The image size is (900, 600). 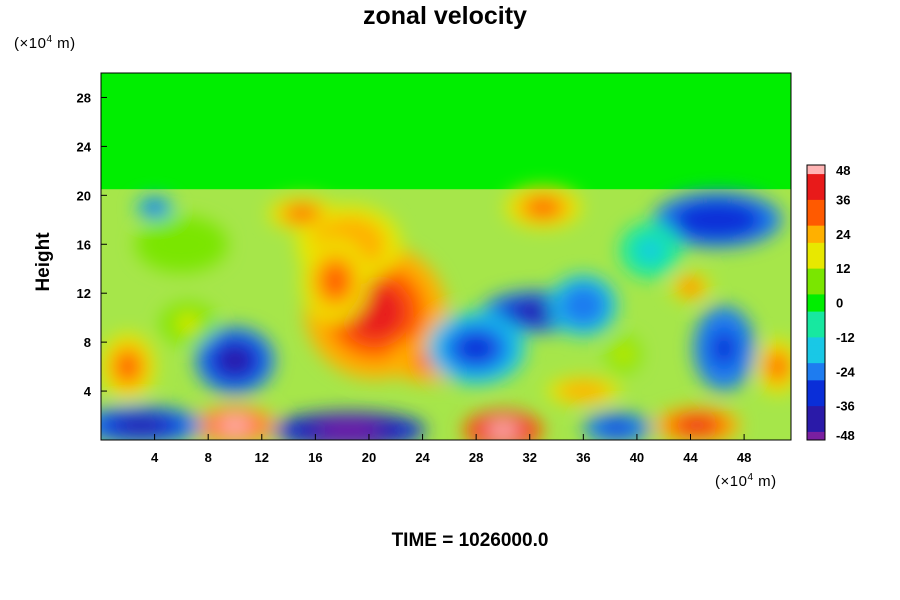 What do you see at coordinates (92, 244) in the screenshot?
I see `y-axis-ticks: 4 8 12 16 20 24 28` at bounding box center [92, 244].